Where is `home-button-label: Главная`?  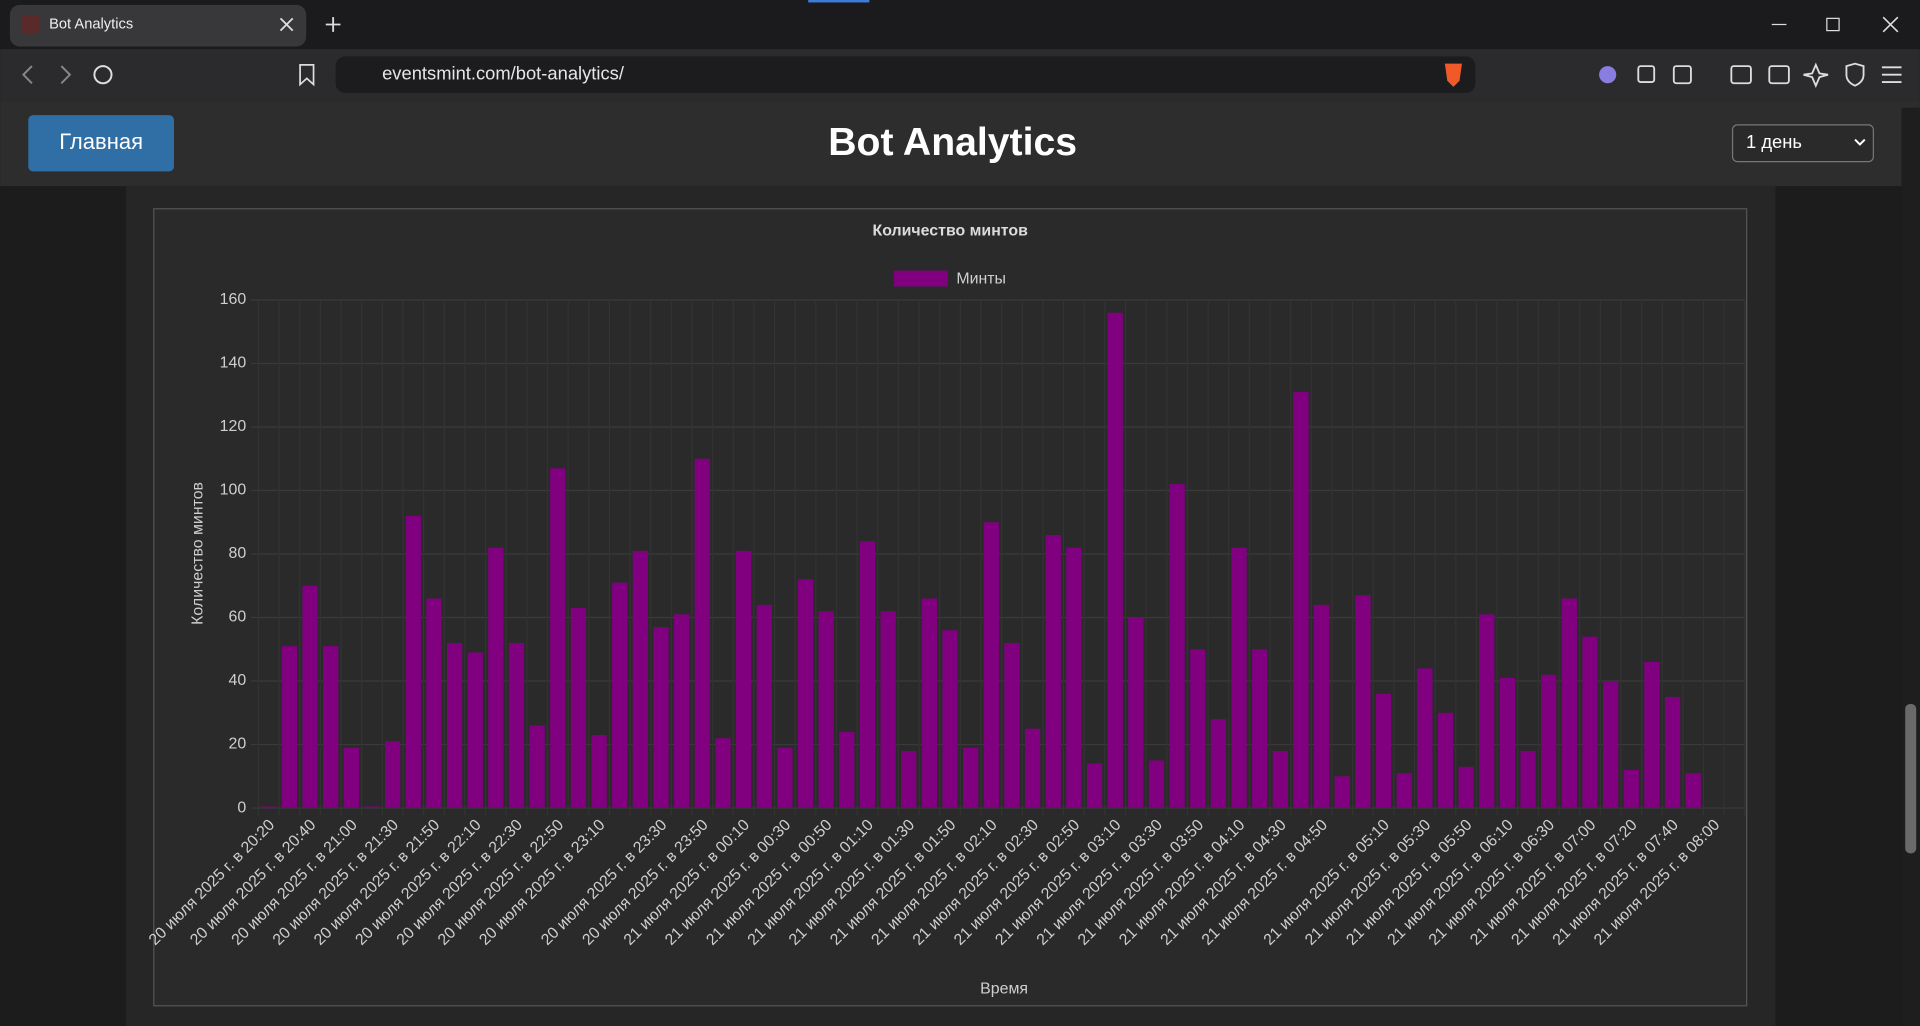 home-button-label: Главная is located at coordinates (101, 141).